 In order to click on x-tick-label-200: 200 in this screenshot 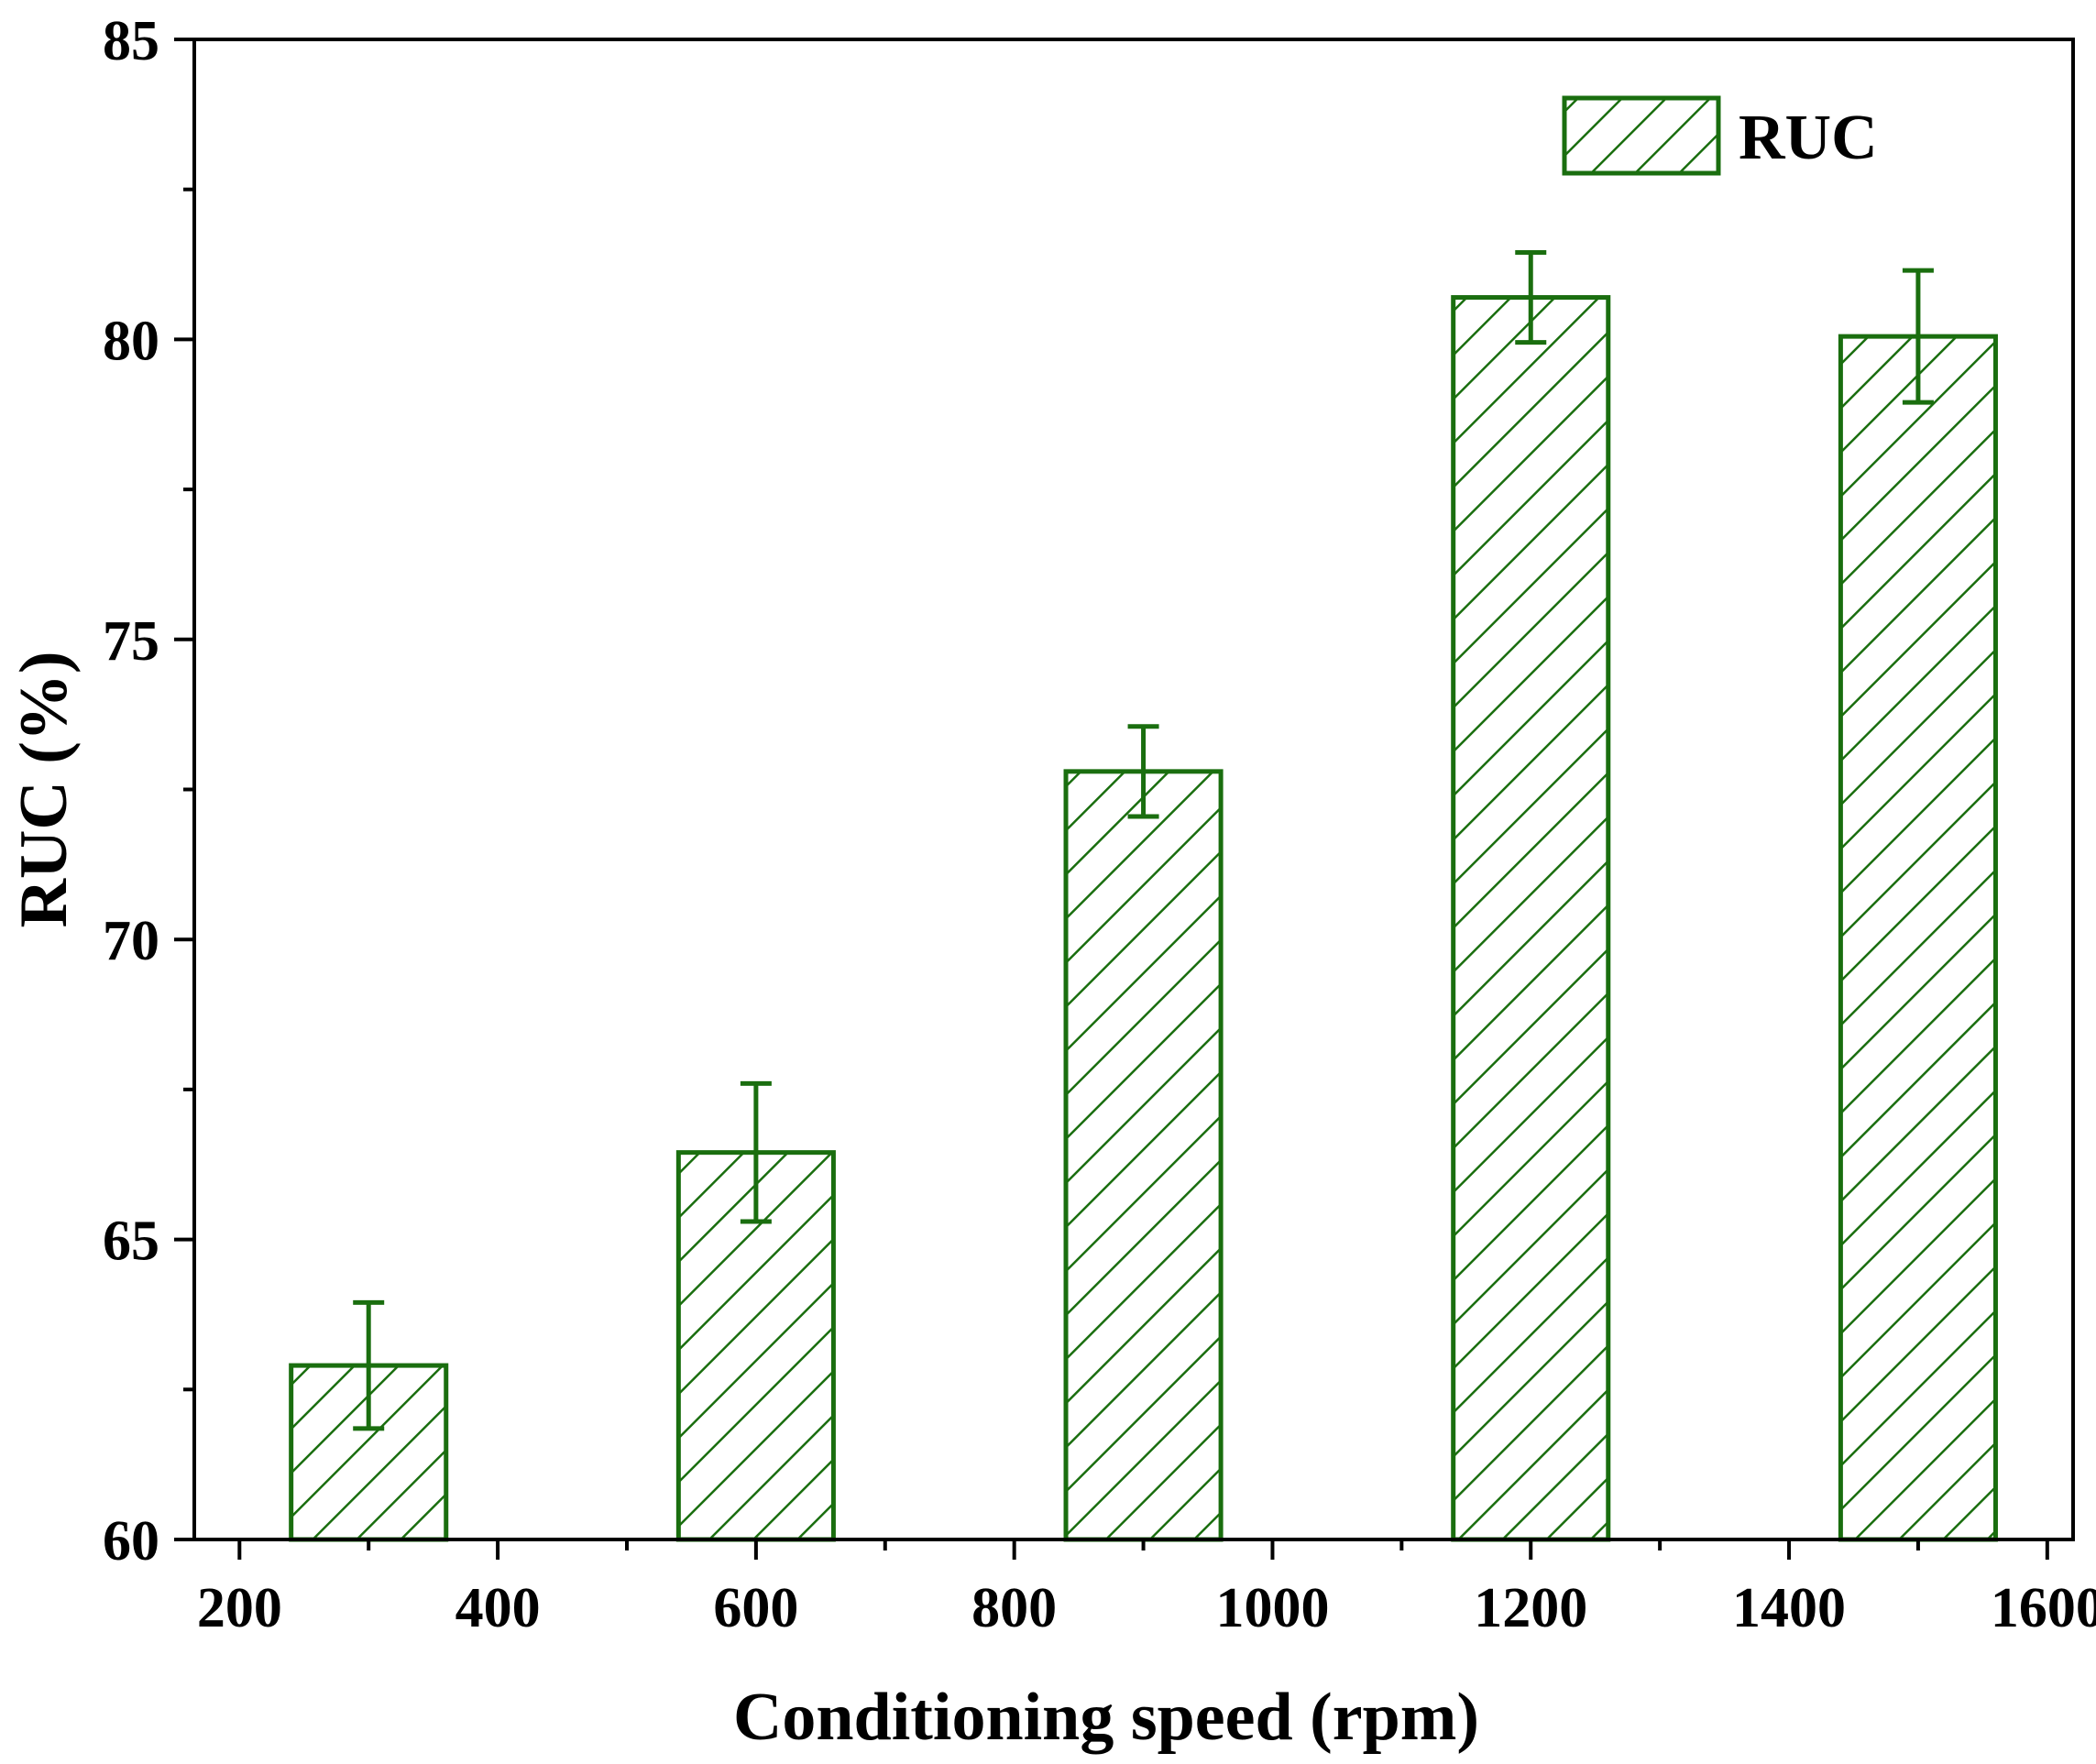, I will do `click(239, 1608)`.